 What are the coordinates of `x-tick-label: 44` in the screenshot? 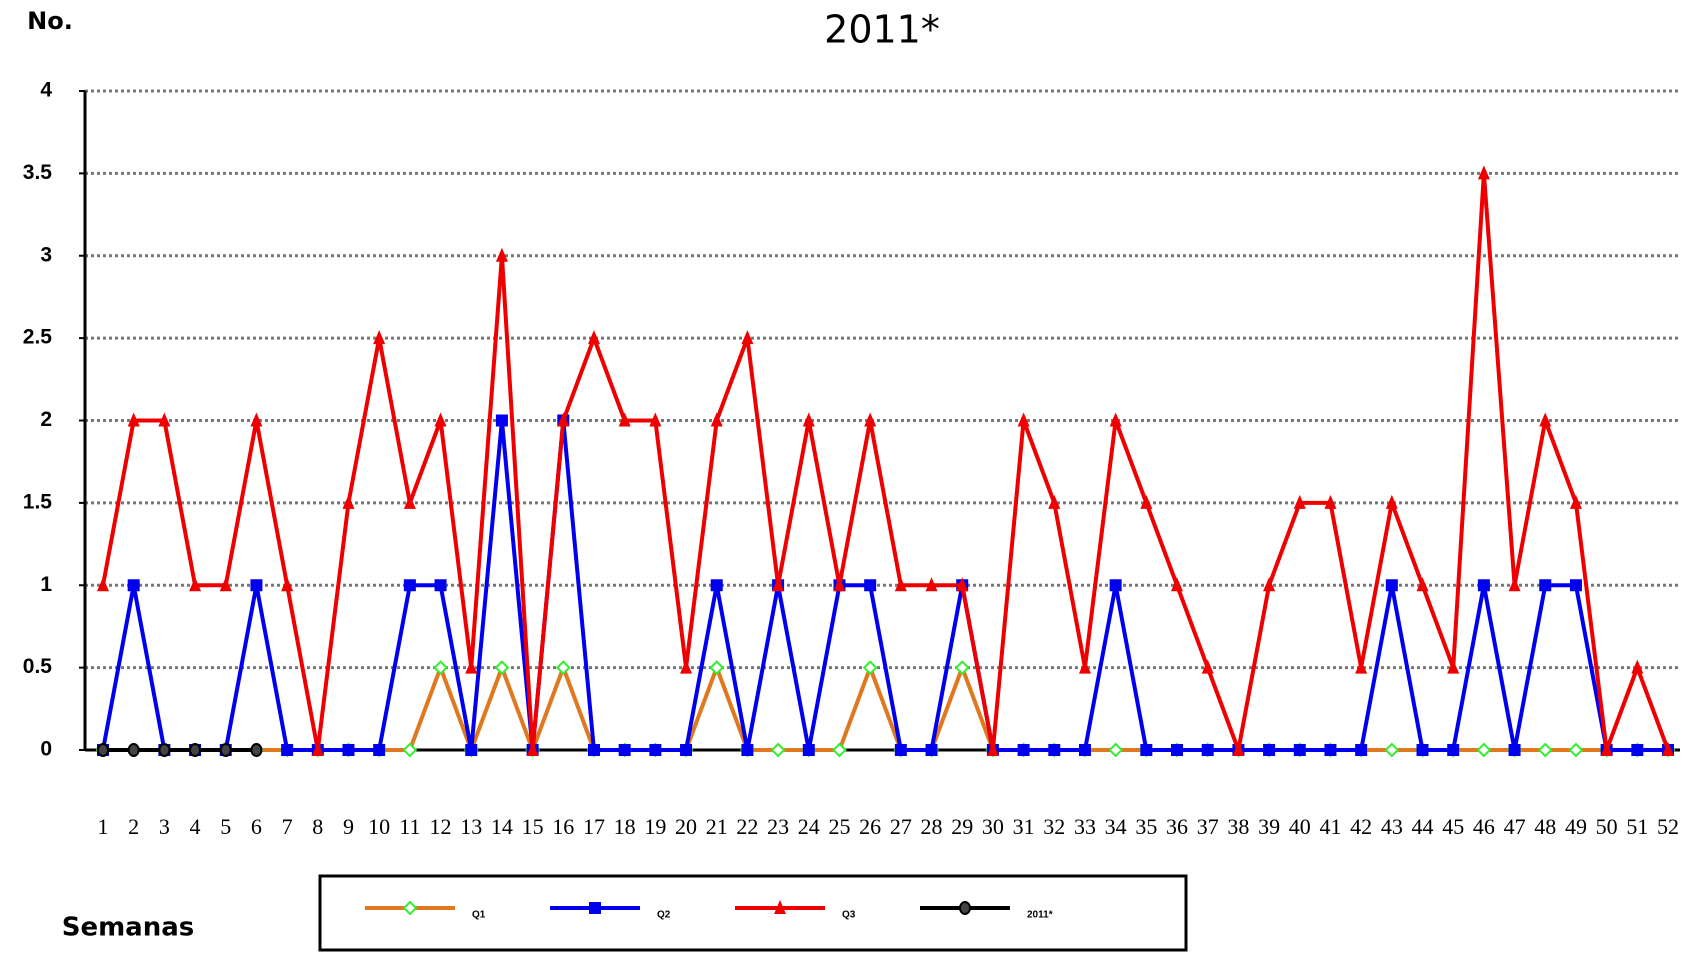 It's located at (1423, 826).